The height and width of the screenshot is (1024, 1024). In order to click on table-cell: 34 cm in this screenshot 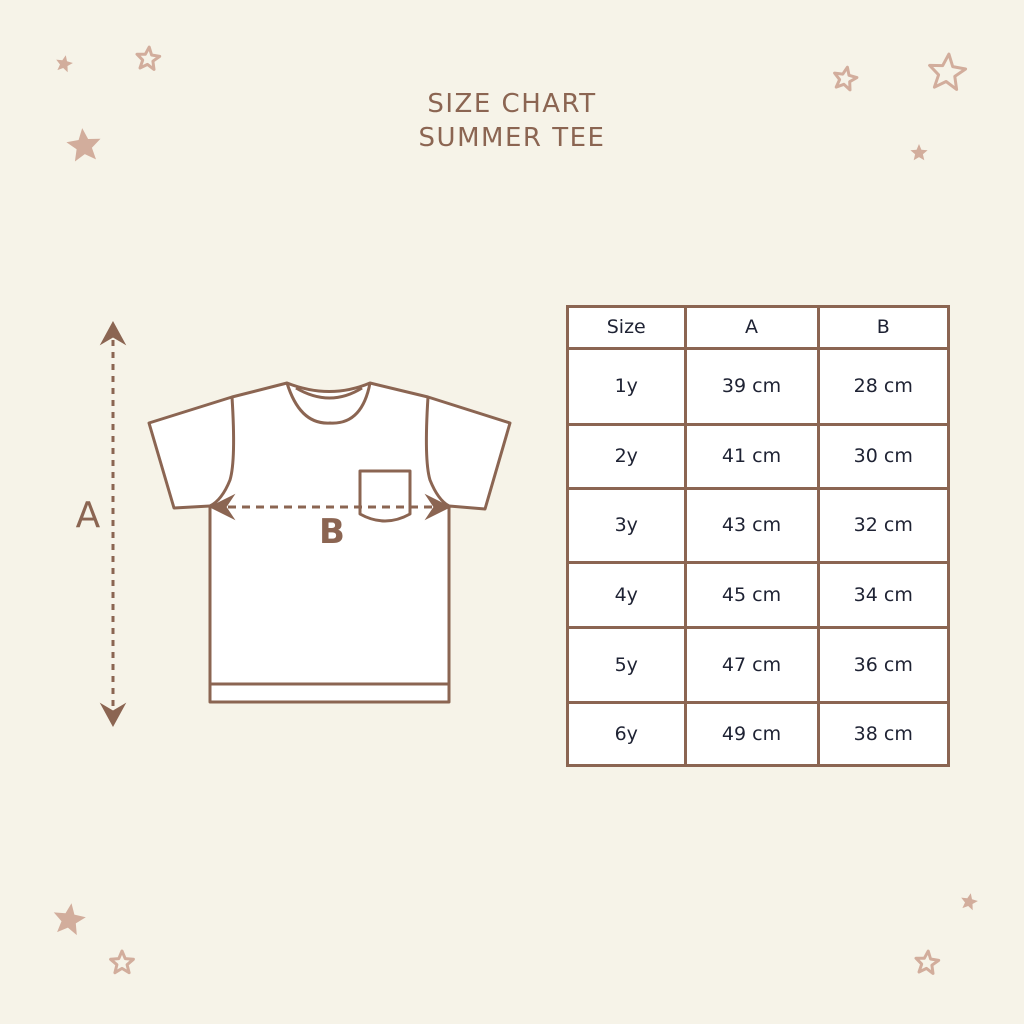, I will do `click(883, 594)`.